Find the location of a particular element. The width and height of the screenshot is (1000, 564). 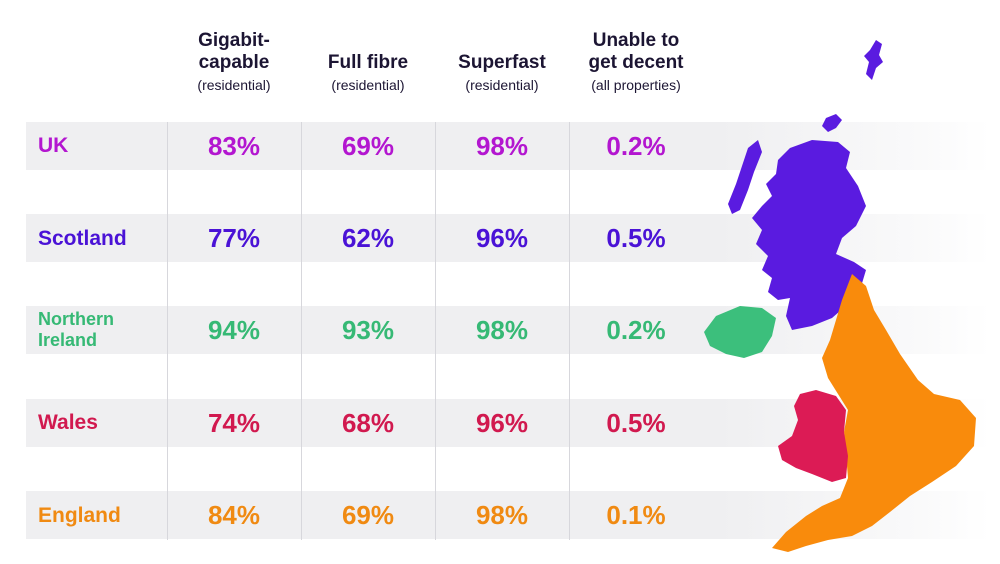

row-label-text: Northern is located at coordinates (76, 319).